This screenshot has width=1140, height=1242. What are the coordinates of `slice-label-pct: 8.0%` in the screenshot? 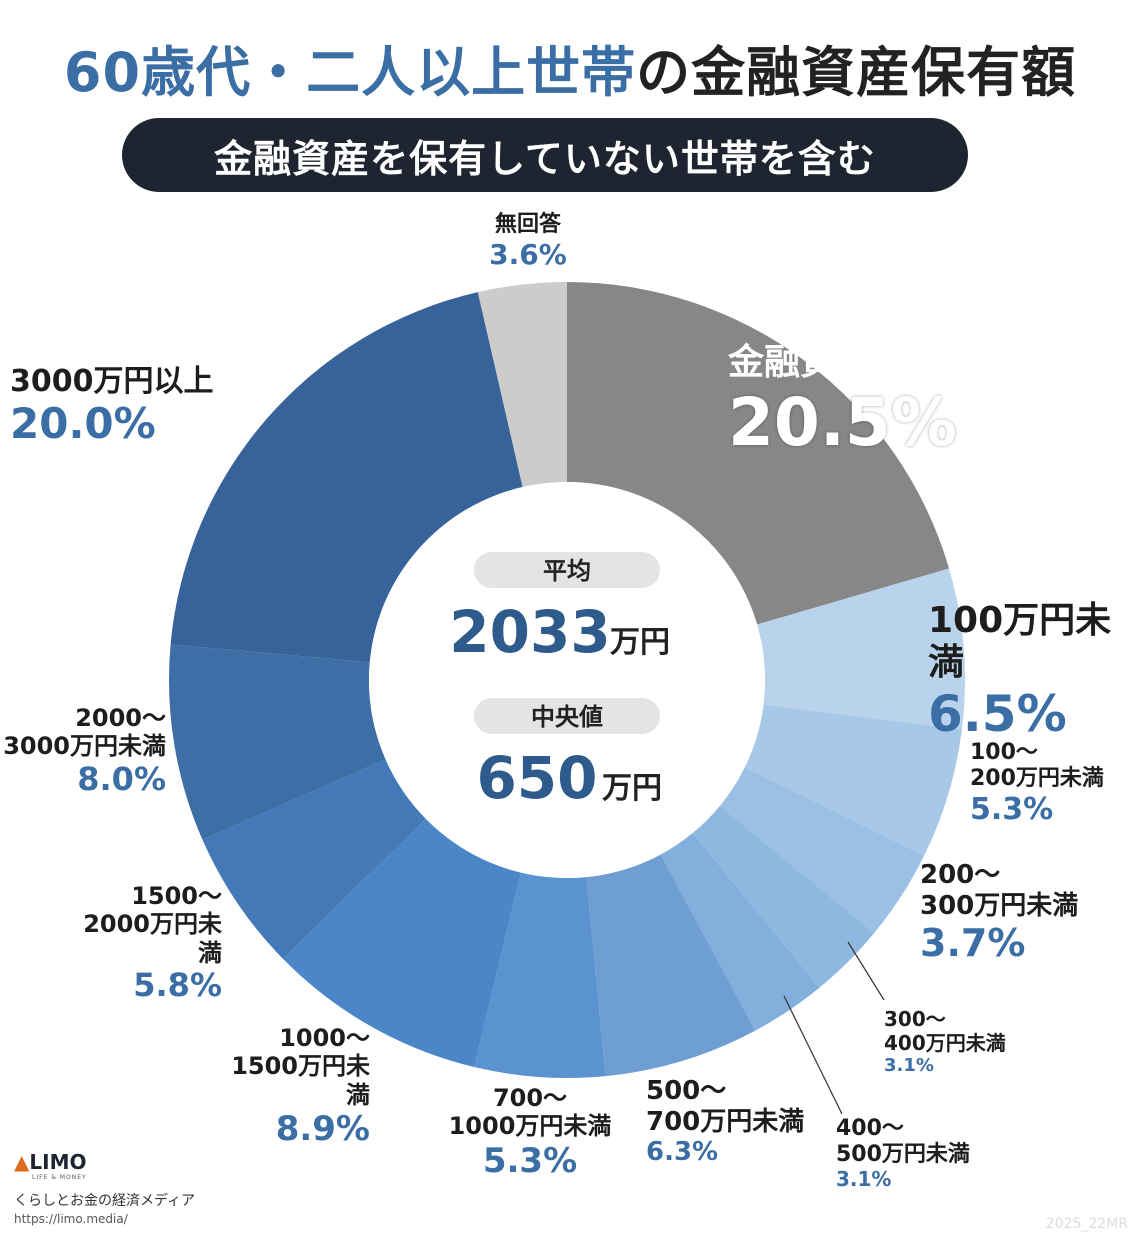 It's located at (121, 778).